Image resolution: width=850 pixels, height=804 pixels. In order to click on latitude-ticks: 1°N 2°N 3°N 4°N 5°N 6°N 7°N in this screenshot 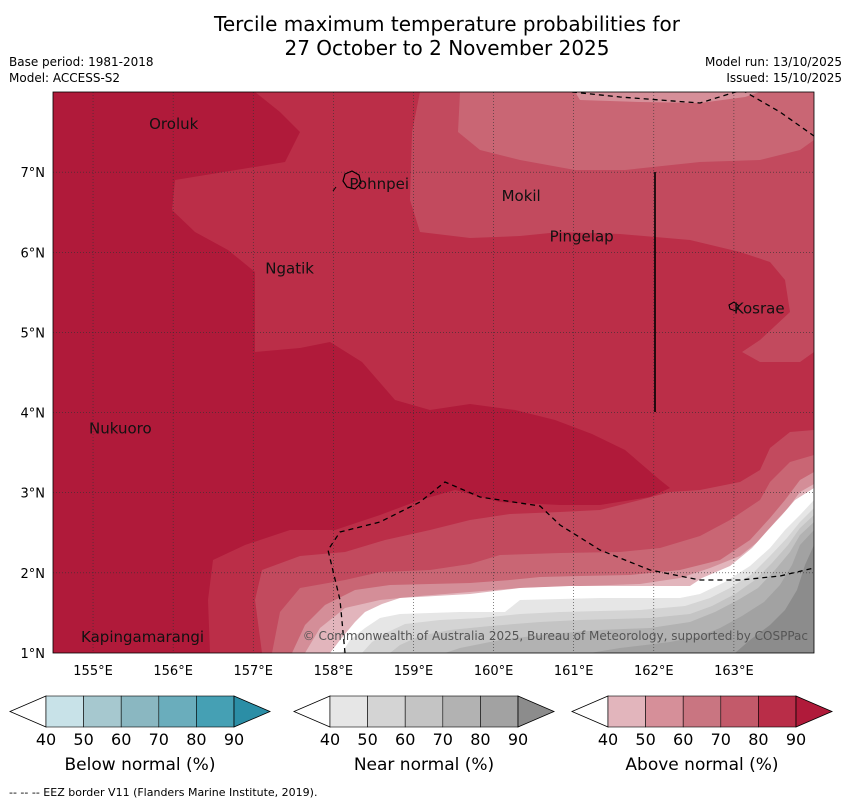, I will do `click(33, 414)`.